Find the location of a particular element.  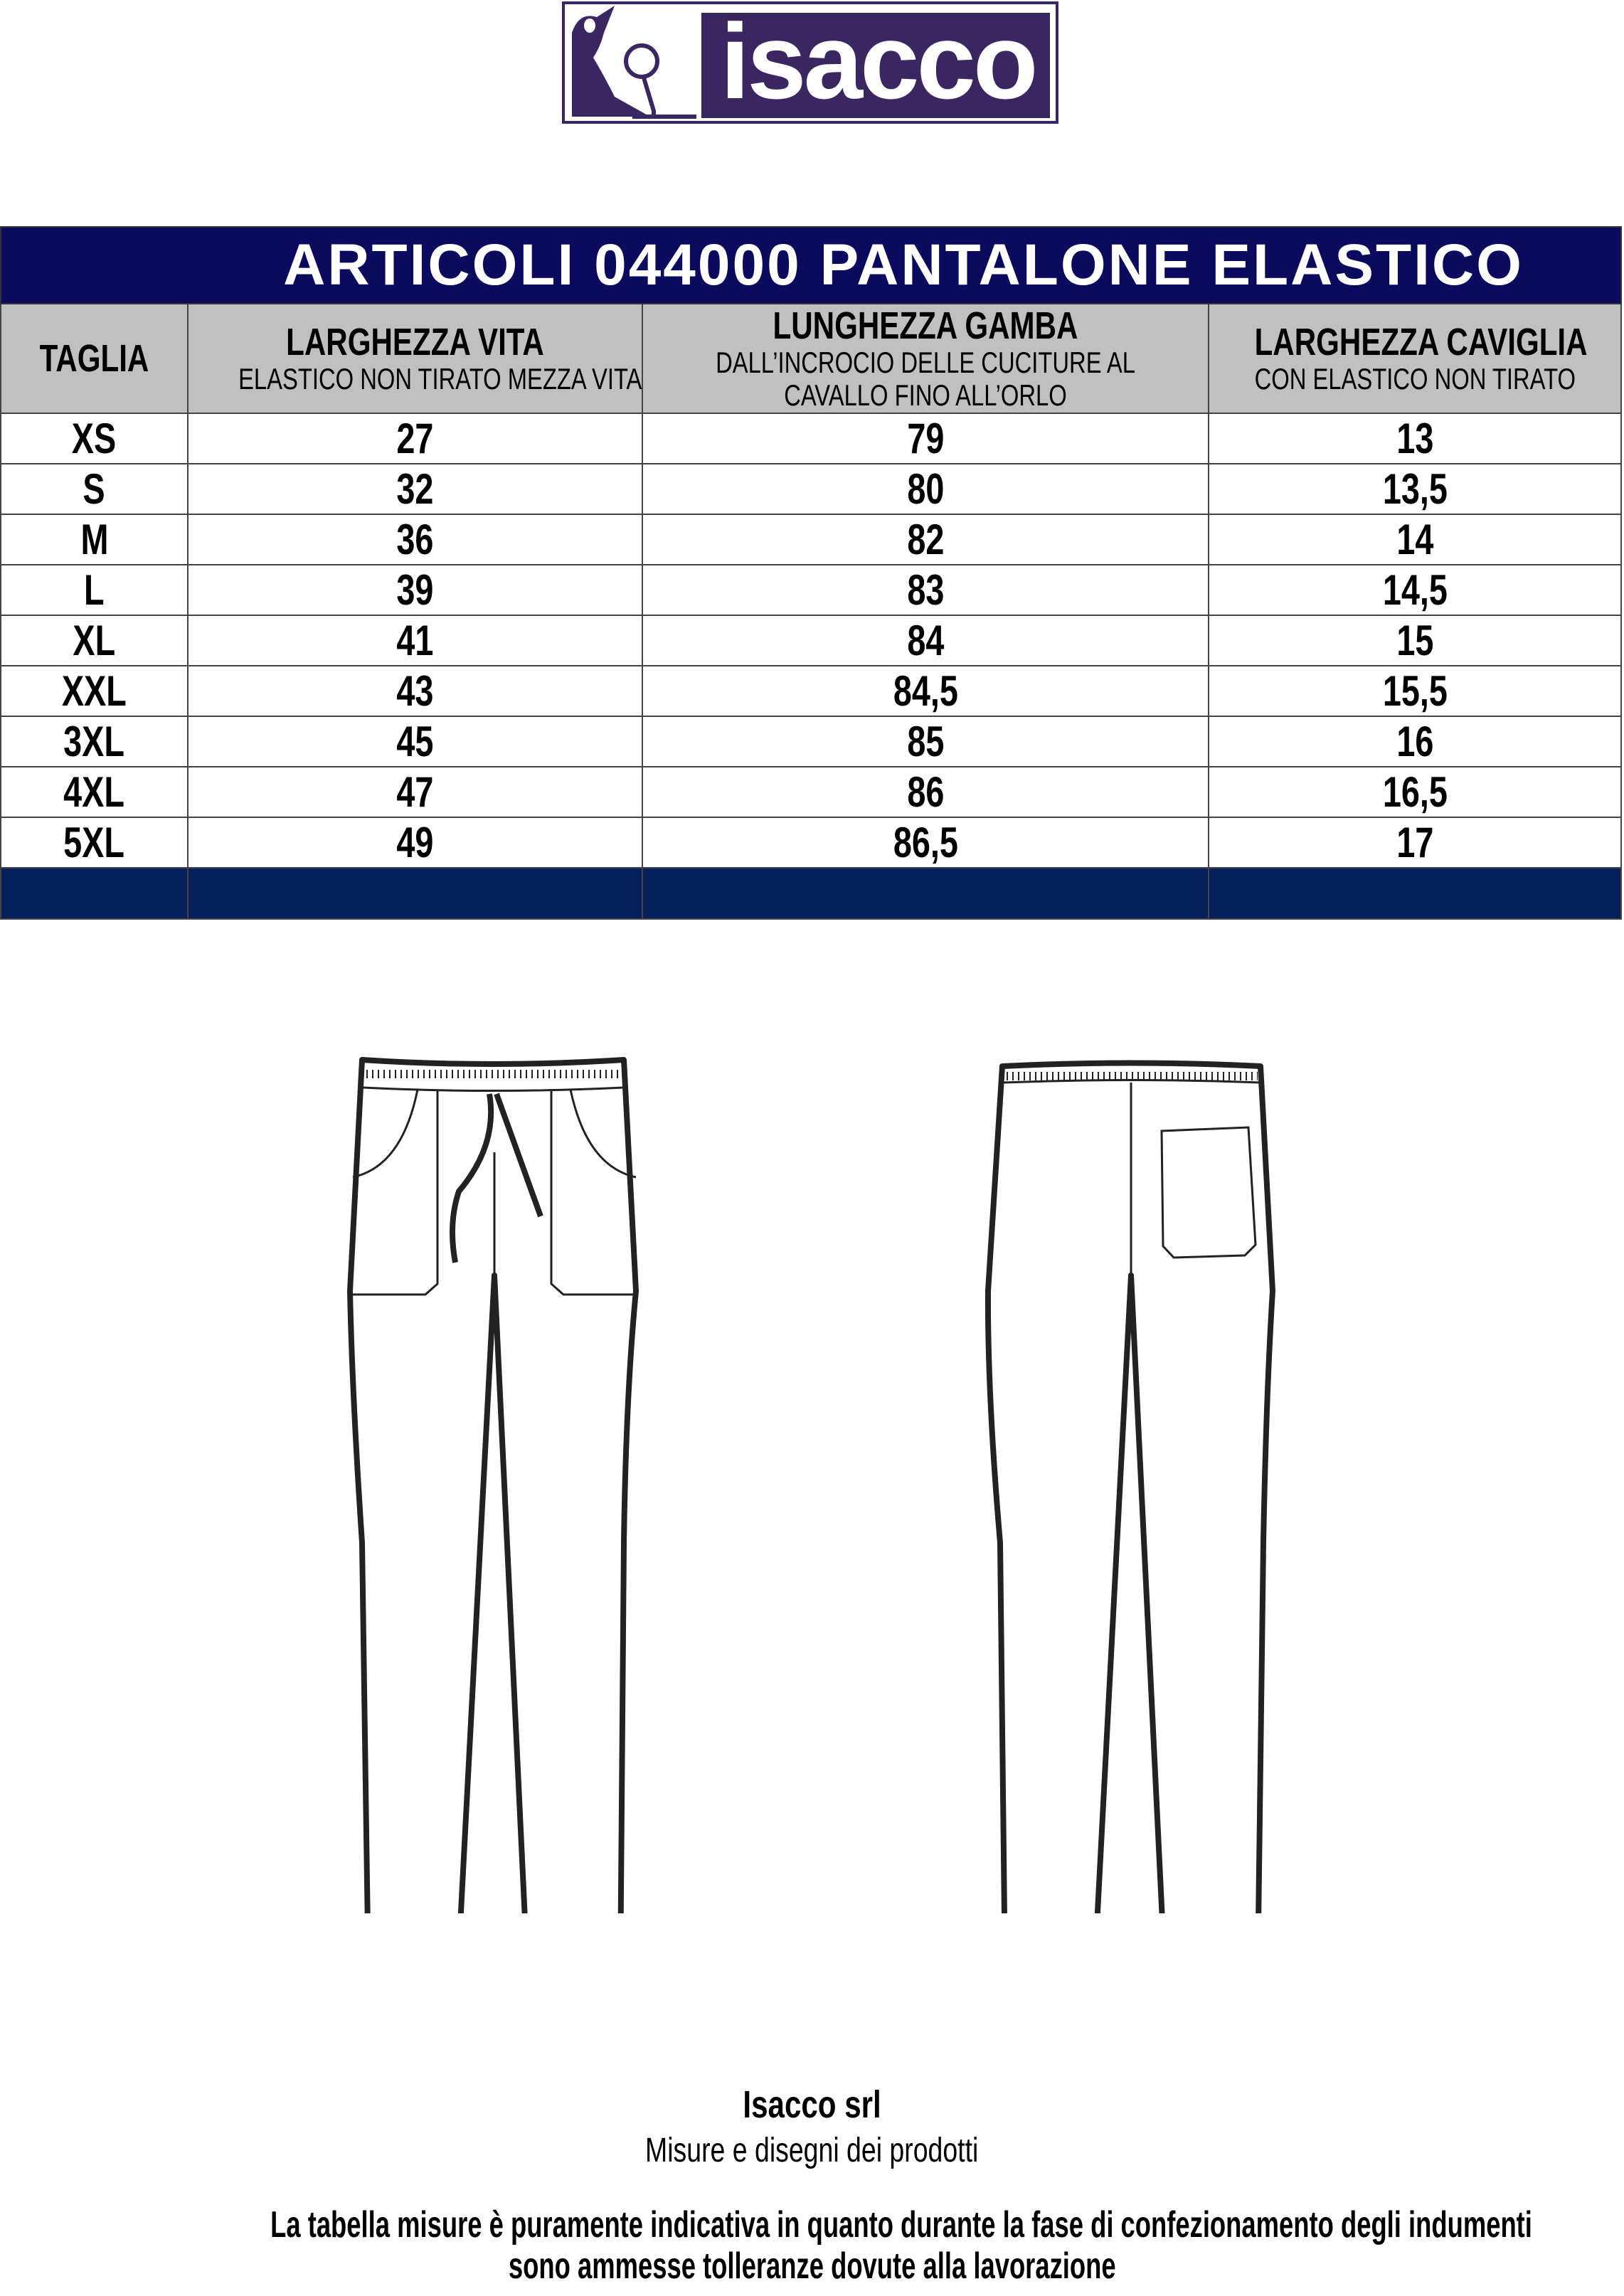

cell-size: XL is located at coordinates (94, 641).